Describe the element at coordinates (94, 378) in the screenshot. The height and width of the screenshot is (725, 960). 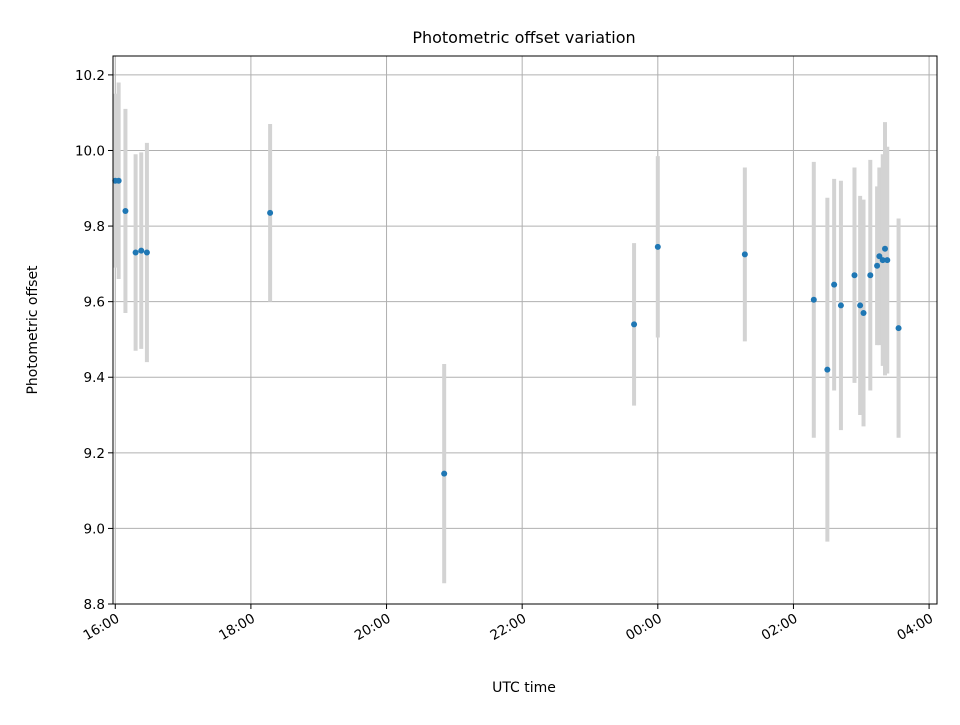
I see `y-tick-label: 9.4` at that location.